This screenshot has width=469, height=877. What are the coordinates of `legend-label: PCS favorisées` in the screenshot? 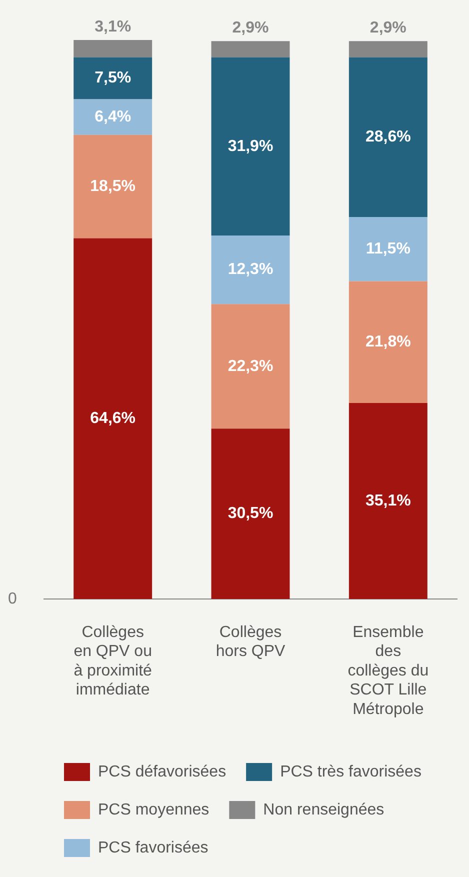 It's located at (153, 847).